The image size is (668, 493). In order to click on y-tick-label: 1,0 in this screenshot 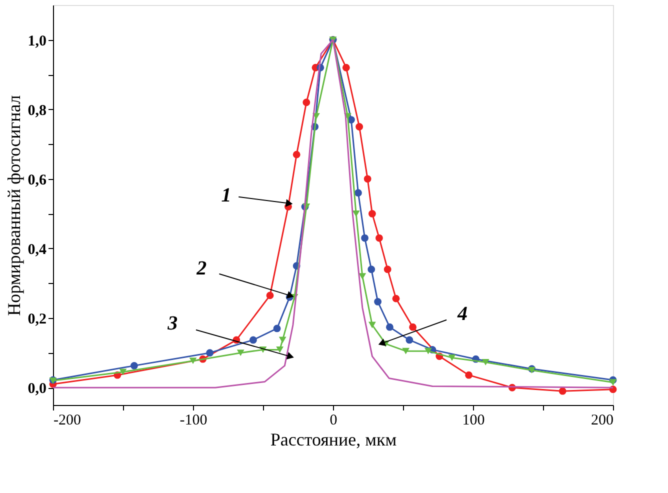, I will do `click(37, 41)`.